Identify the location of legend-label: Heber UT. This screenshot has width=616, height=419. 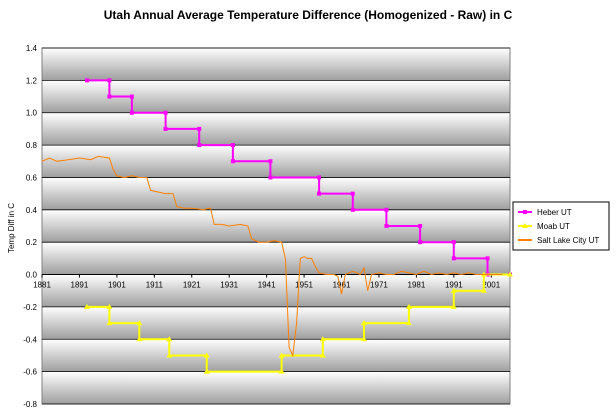
(554, 212).